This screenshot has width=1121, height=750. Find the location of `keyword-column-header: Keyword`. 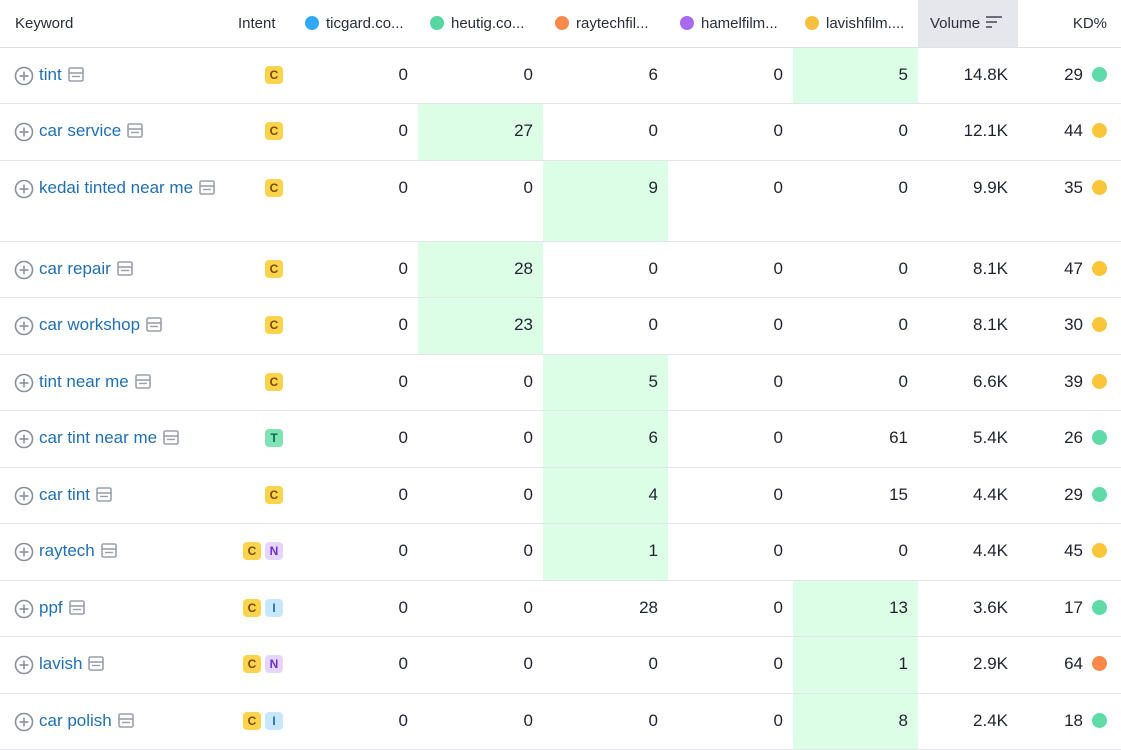

keyword-column-header: Keyword is located at coordinates (114, 24).